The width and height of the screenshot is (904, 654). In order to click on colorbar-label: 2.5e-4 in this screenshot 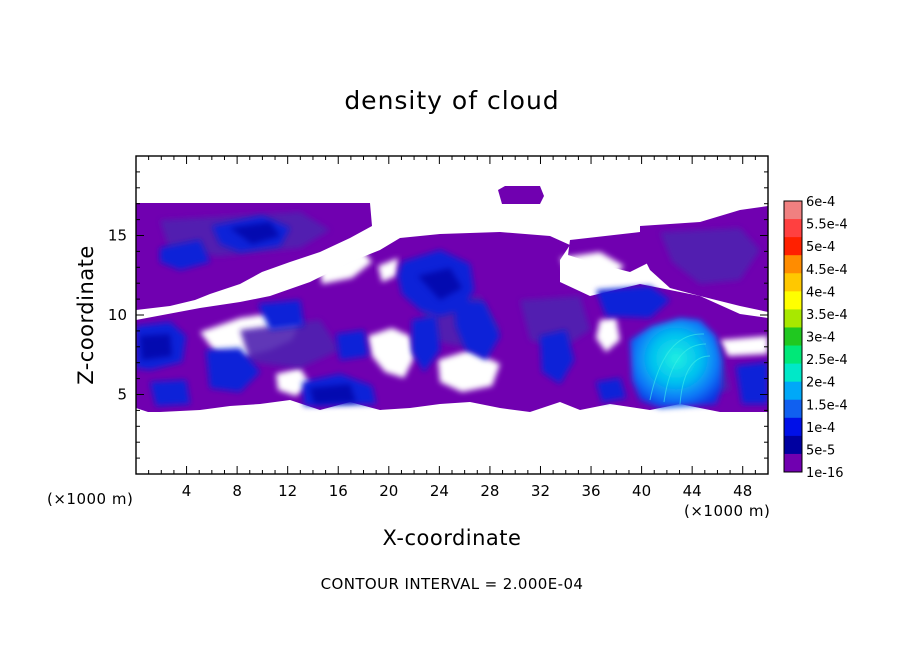, I will do `click(827, 360)`.